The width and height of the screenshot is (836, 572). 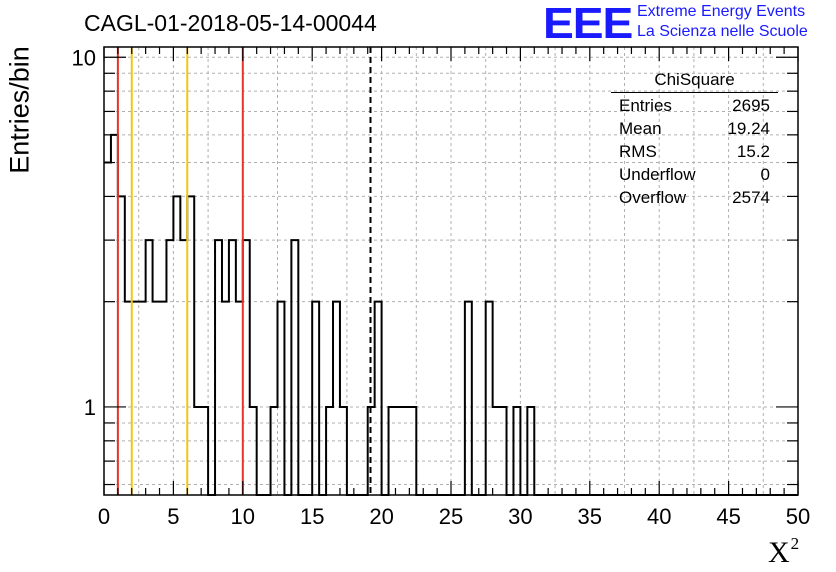 I want to click on x-tick-label: 30, so click(x=520, y=516).